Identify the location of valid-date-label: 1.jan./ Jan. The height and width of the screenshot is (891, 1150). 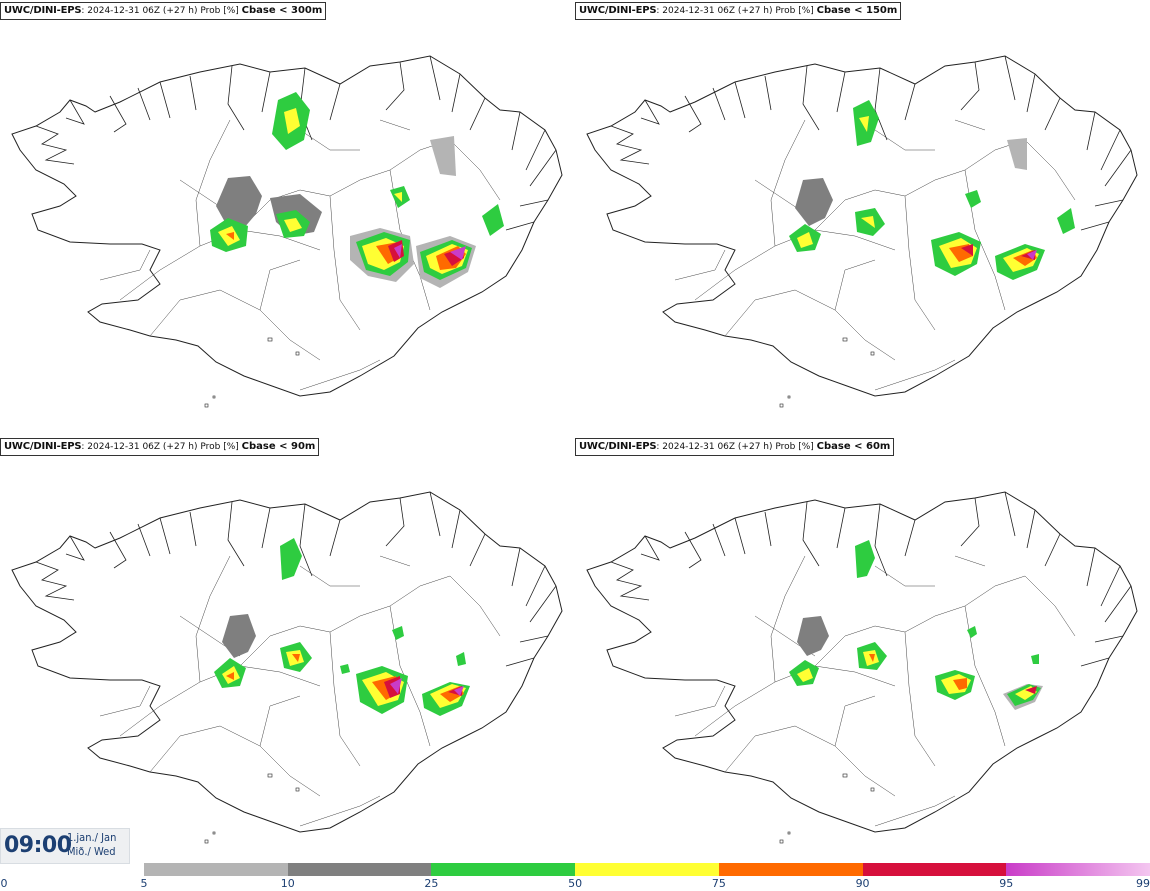
(92, 837).